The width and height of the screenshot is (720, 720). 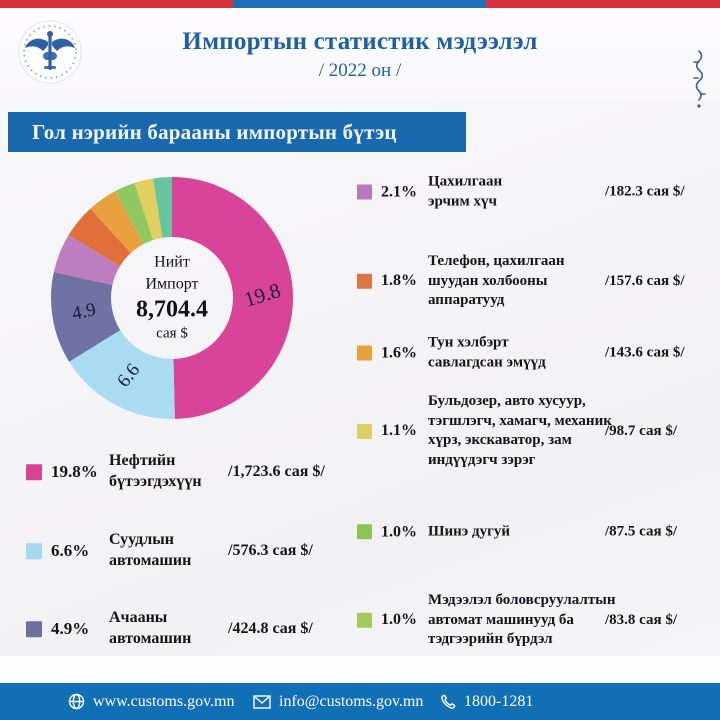 I want to click on legend-label: Тун хэлбэрт савлагдсан эмүүд, so click(x=487, y=352).